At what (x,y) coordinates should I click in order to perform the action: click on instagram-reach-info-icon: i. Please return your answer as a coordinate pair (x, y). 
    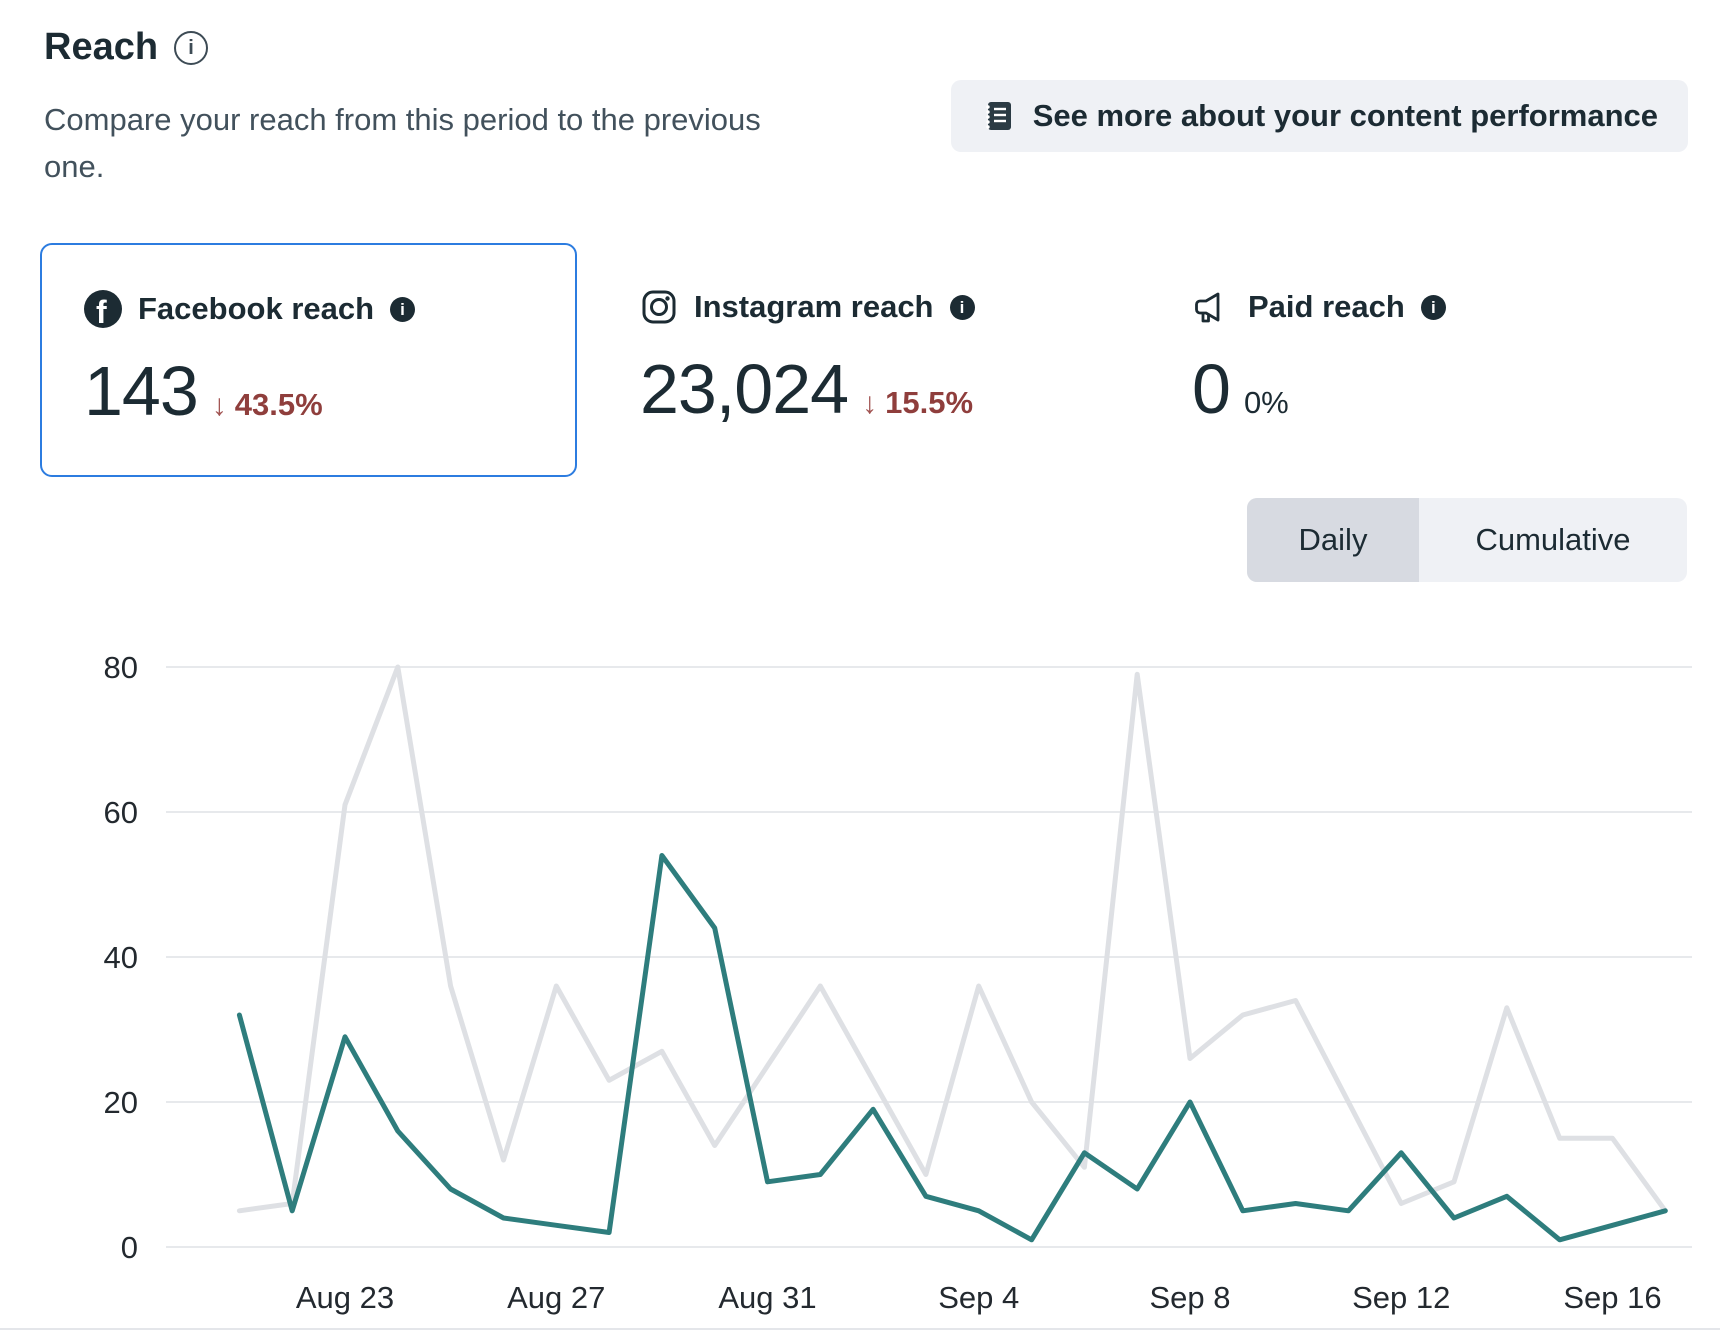
    Looking at the image, I should click on (962, 307).